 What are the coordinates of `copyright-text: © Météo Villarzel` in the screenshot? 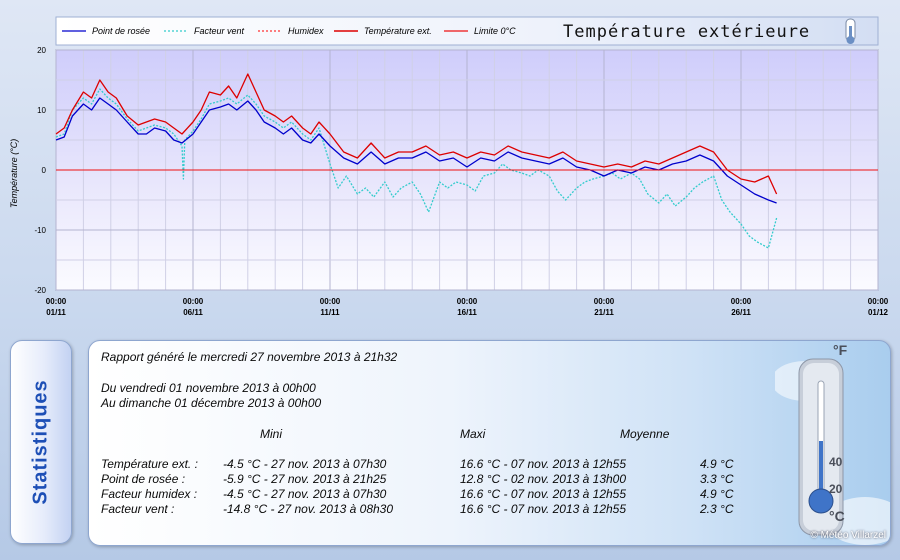 It's located at (848, 535).